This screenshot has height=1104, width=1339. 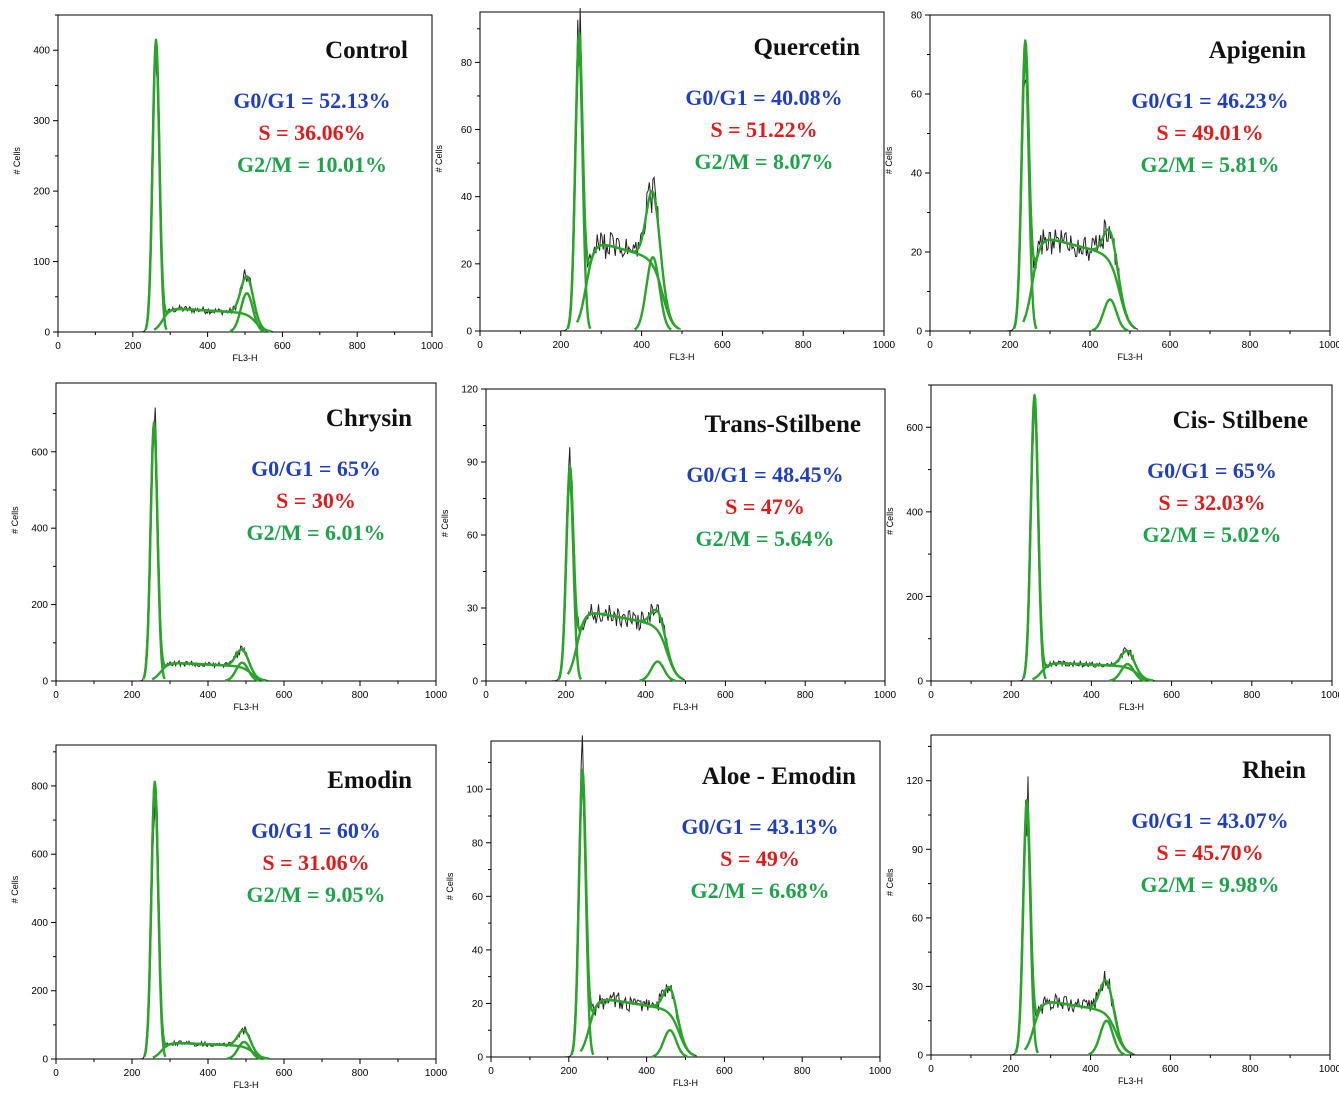 What do you see at coordinates (763, 129) in the screenshot?
I see `s-phase-stat: S = 51.22%` at bounding box center [763, 129].